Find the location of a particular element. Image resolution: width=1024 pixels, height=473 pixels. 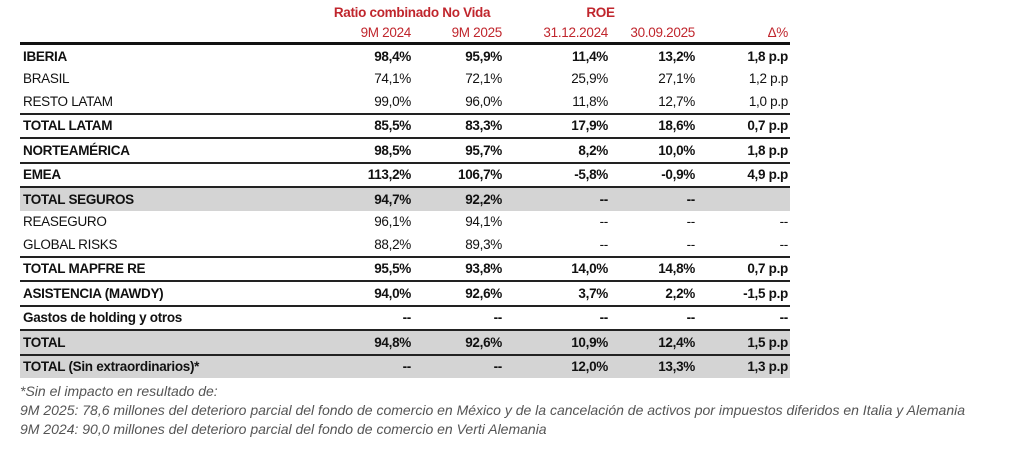

table-cell: 27,1% is located at coordinates (676, 79).